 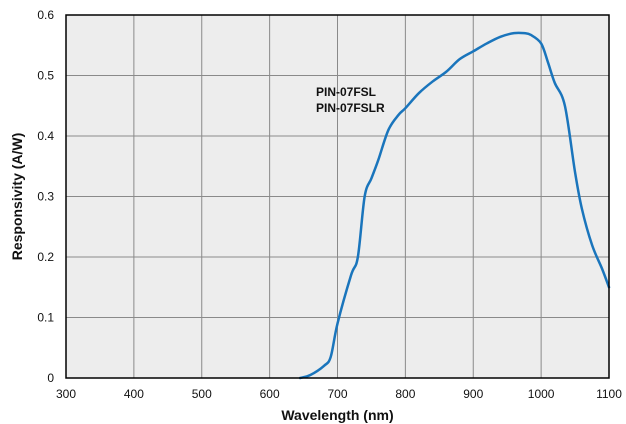 I want to click on y-tick-label: 0.3, so click(x=45, y=197).